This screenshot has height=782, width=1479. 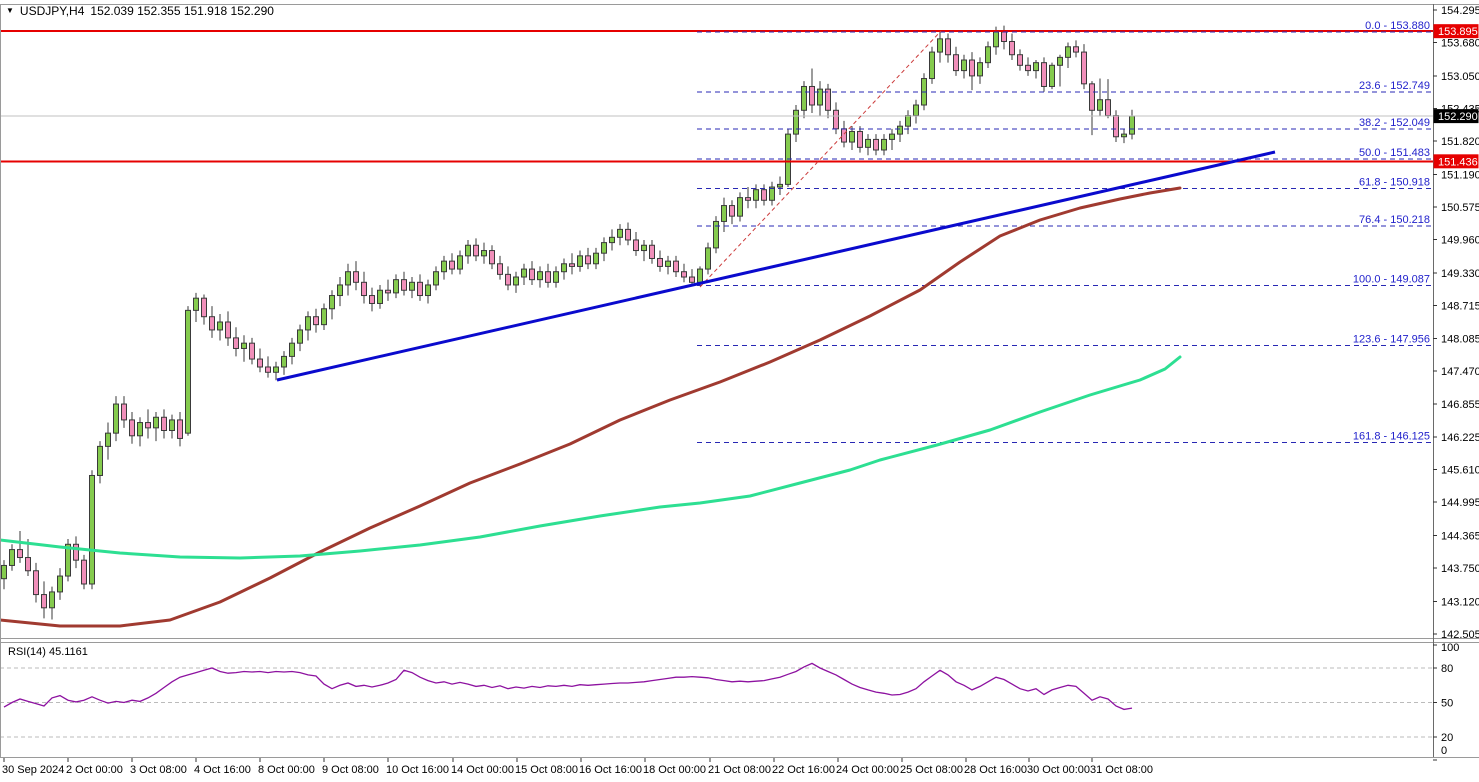 I want to click on chart-ohlc-values: 152.039 152.355 151.918 152.290, so click(x=182, y=11).